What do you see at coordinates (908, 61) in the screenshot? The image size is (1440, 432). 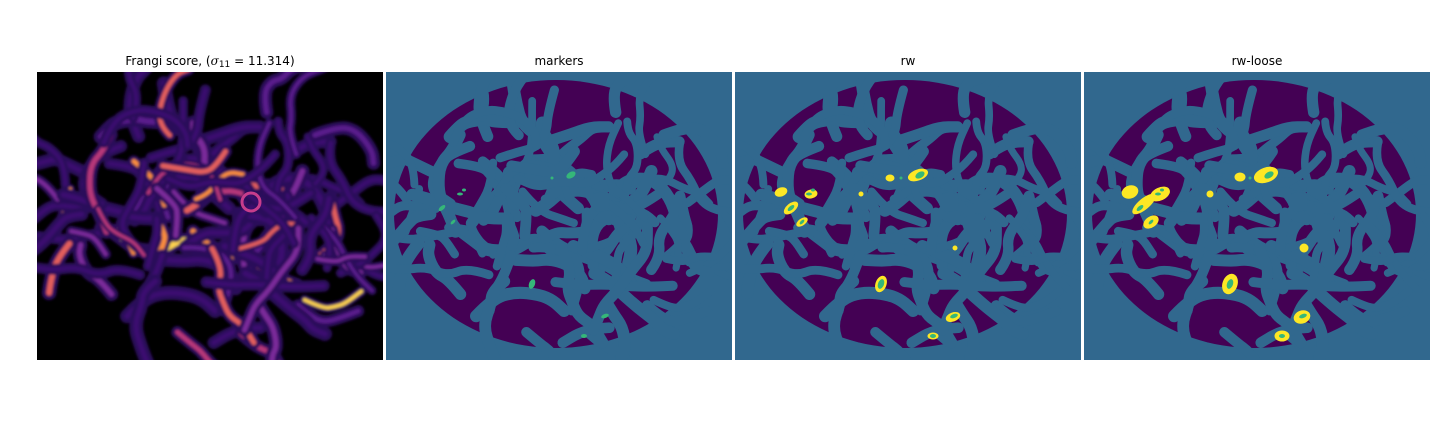 I see `panel-title-rw: rw` at bounding box center [908, 61].